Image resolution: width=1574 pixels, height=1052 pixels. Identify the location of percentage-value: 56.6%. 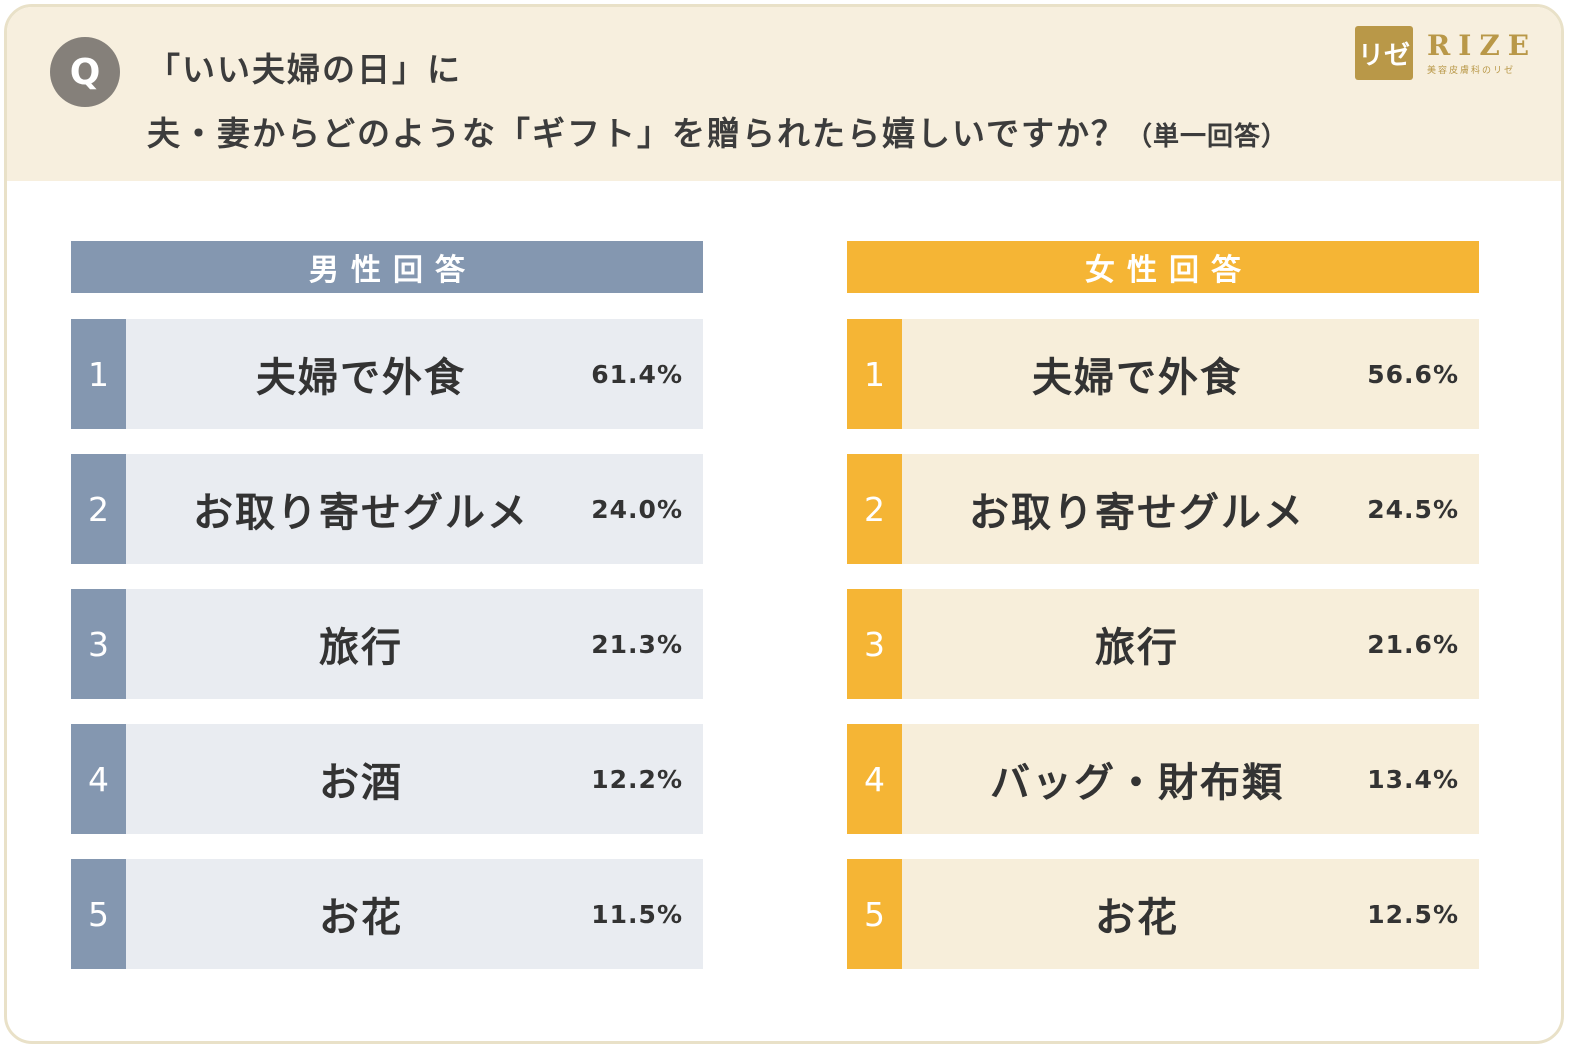
(1413, 374).